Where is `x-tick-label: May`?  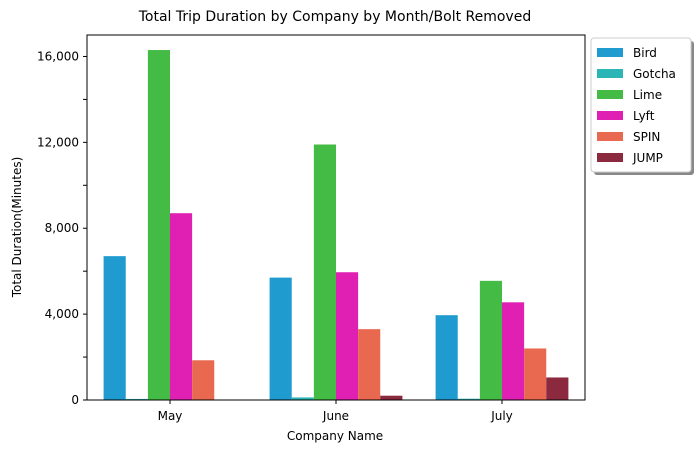
x-tick-label: May is located at coordinates (170, 416).